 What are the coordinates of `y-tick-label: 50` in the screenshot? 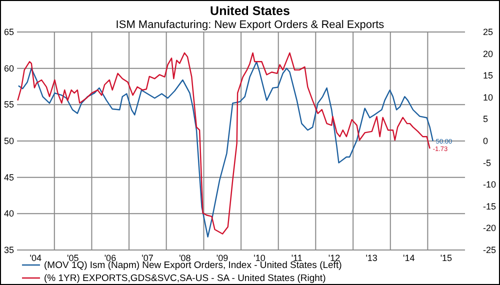 It's located at (9, 141).